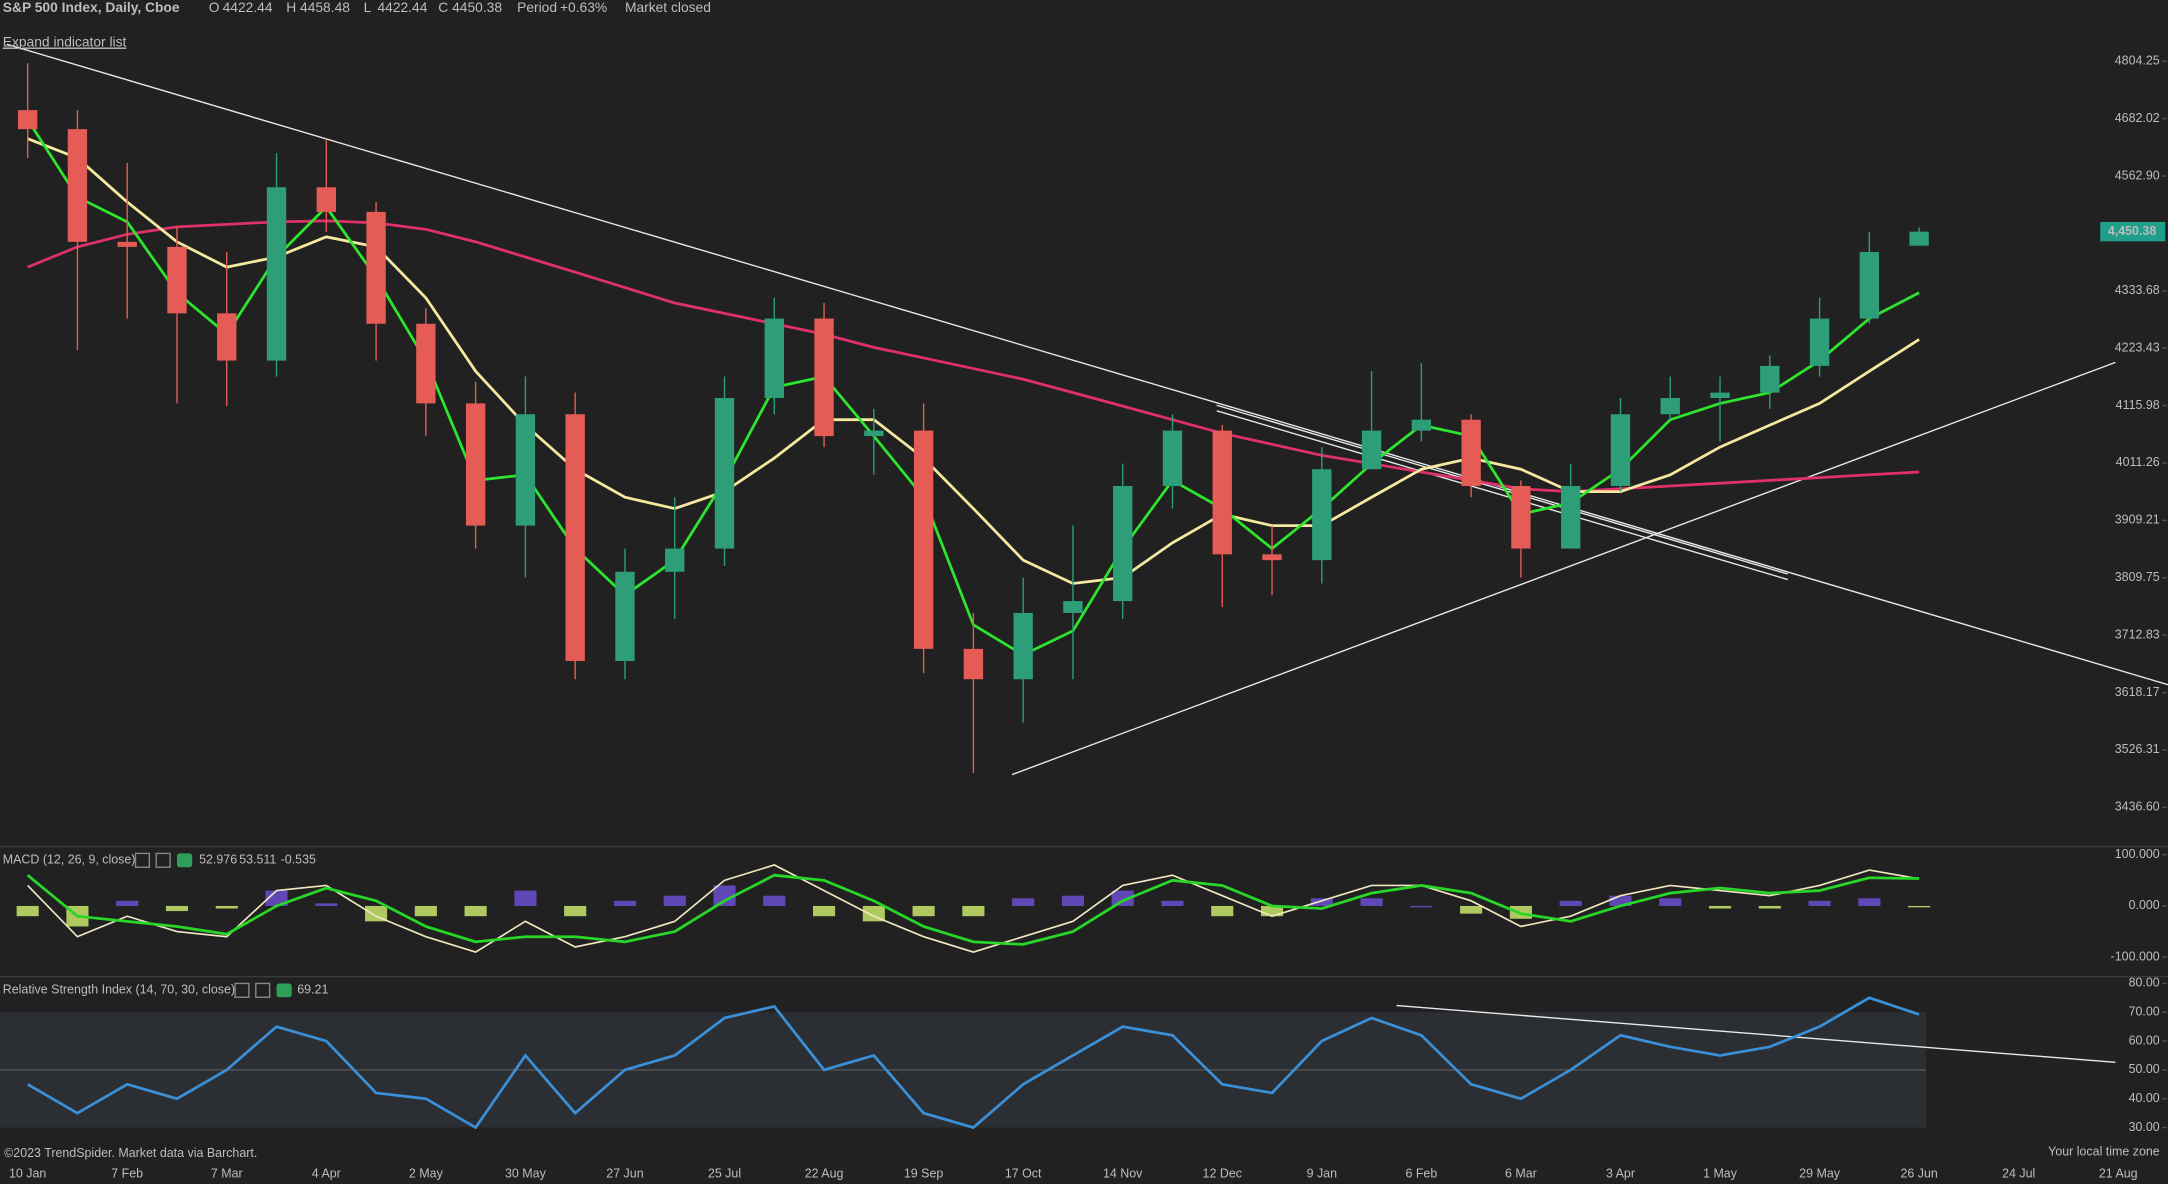 The image size is (2168, 1184). What do you see at coordinates (1123, 1174) in the screenshot?
I see `x-tick-label: 14 Nov` at bounding box center [1123, 1174].